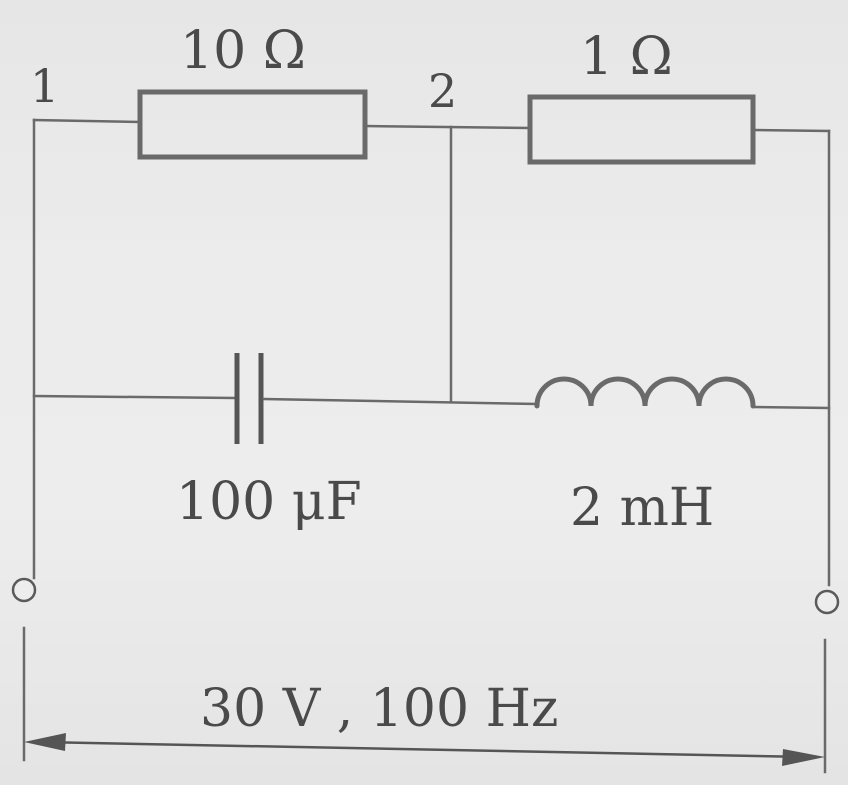 The height and width of the screenshot is (785, 848). Describe the element at coordinates (447, 127) in the screenshot. I see `wire-top-middle` at that location.